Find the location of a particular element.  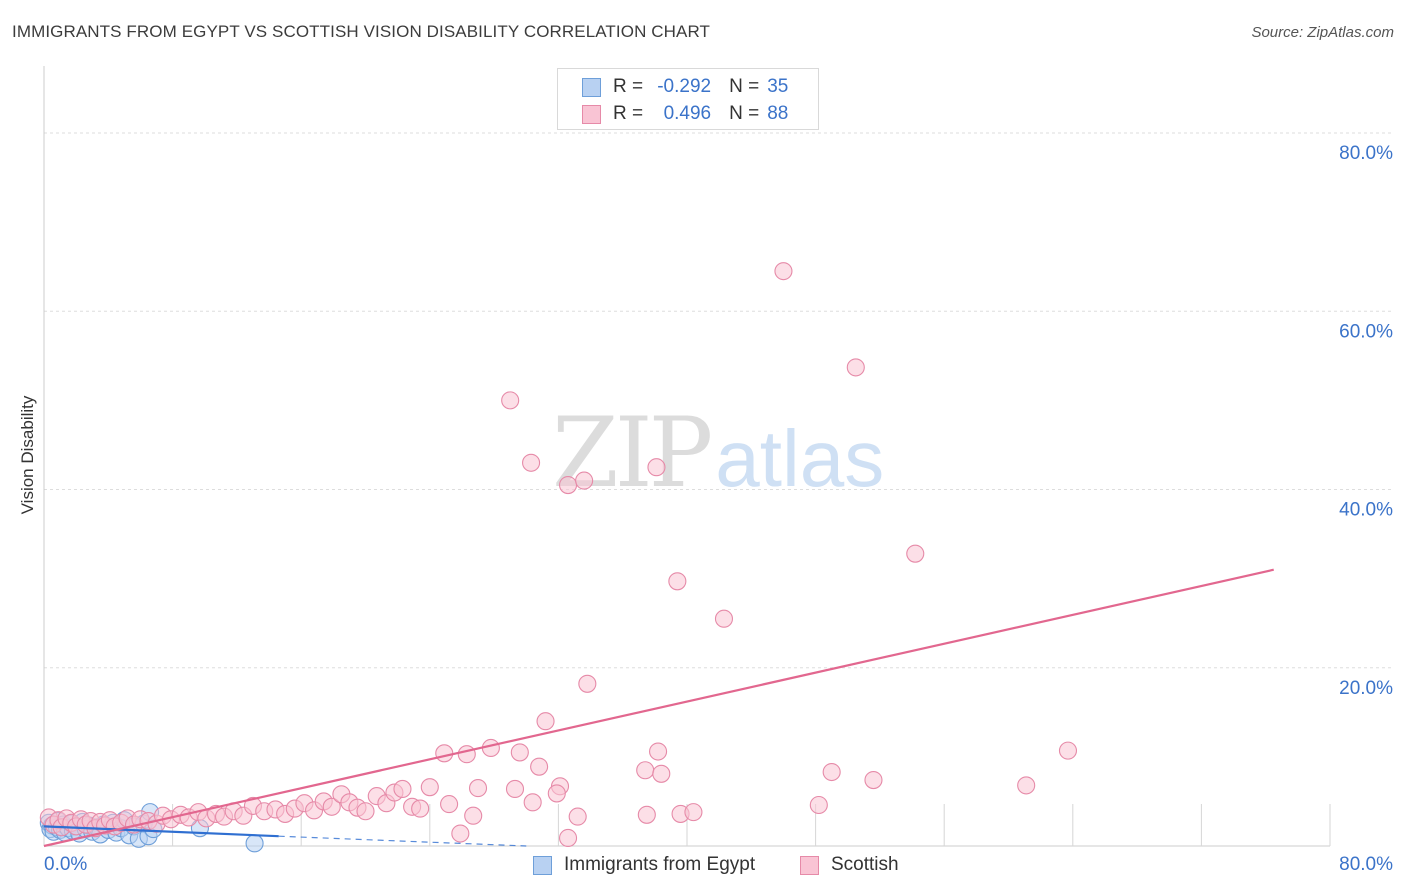

correlation-legend: R = -0.292 N = 35 R = 0.496 N = 88 is located at coordinates (688, 99).